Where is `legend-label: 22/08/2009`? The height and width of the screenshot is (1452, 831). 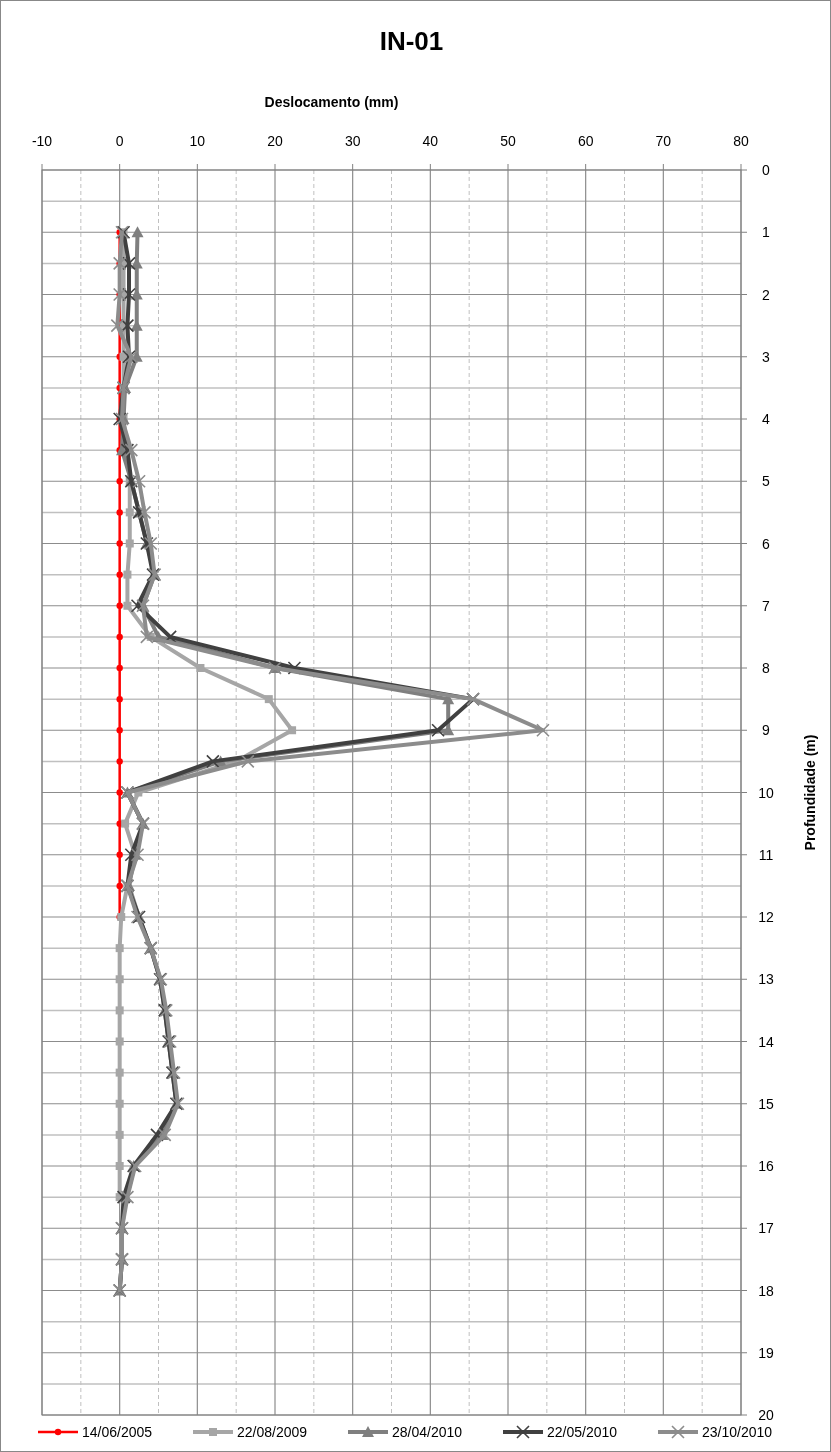
legend-label: 22/08/2009 is located at coordinates (272, 1432).